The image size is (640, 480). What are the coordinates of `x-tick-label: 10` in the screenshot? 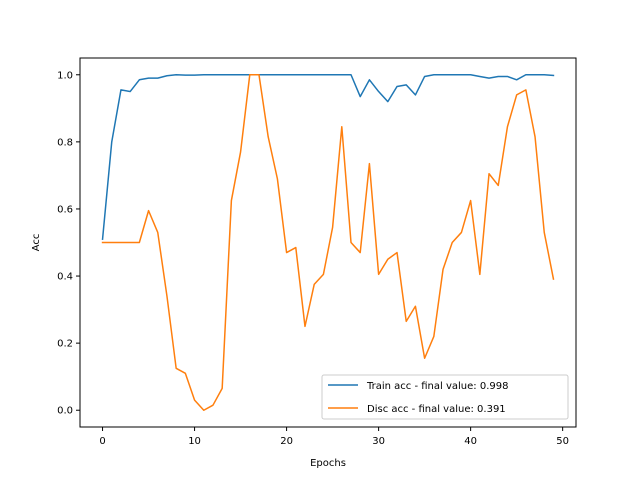 It's located at (194, 441).